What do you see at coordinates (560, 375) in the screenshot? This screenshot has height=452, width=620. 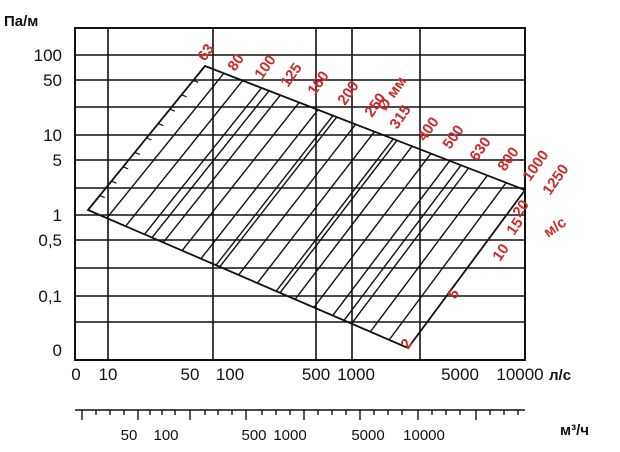 I see `x-axis-unit: л/с` at bounding box center [560, 375].